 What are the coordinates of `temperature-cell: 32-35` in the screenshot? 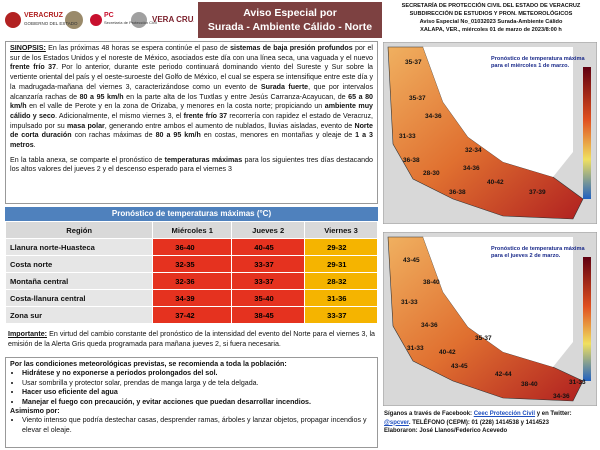 It's located at (192, 264).